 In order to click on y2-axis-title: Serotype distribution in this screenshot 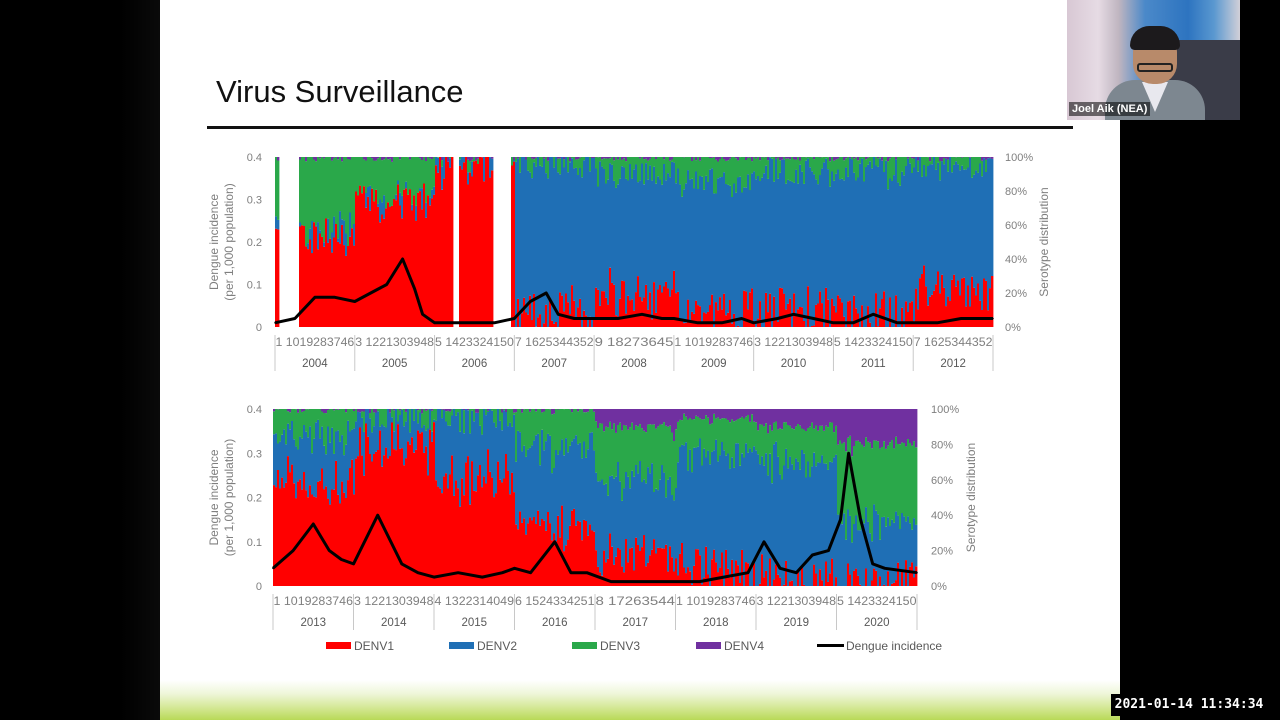, I will do `click(1044, 241)`.